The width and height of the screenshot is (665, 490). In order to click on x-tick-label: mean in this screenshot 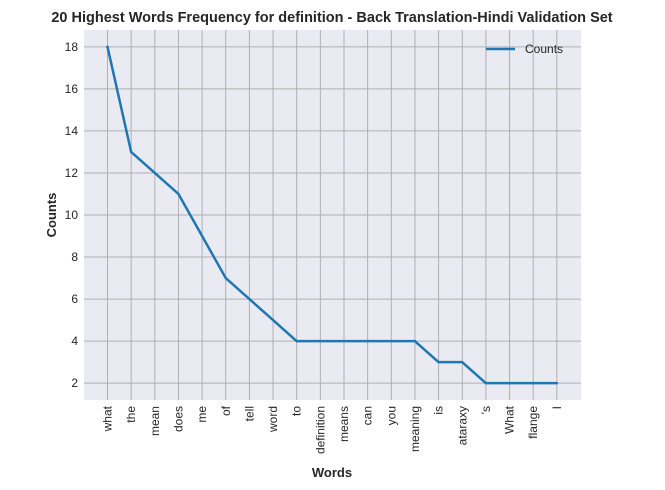, I will do `click(155, 421)`.